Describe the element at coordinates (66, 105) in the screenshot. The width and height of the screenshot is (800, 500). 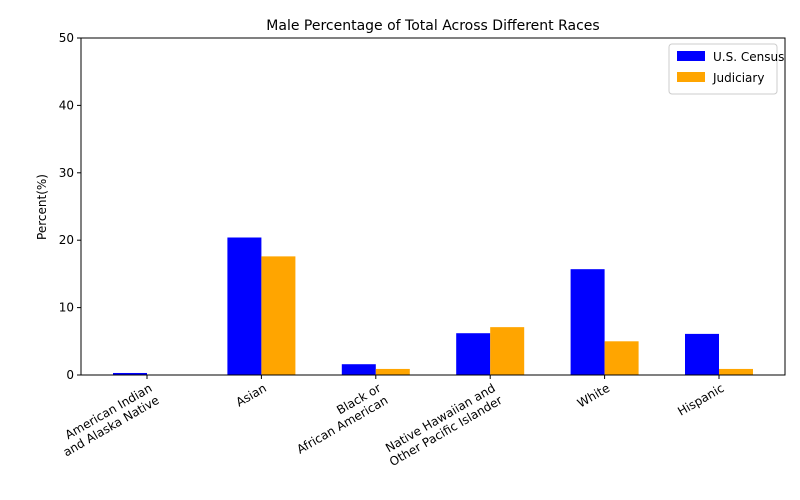
I see `y-tick-label: 40` at that location.